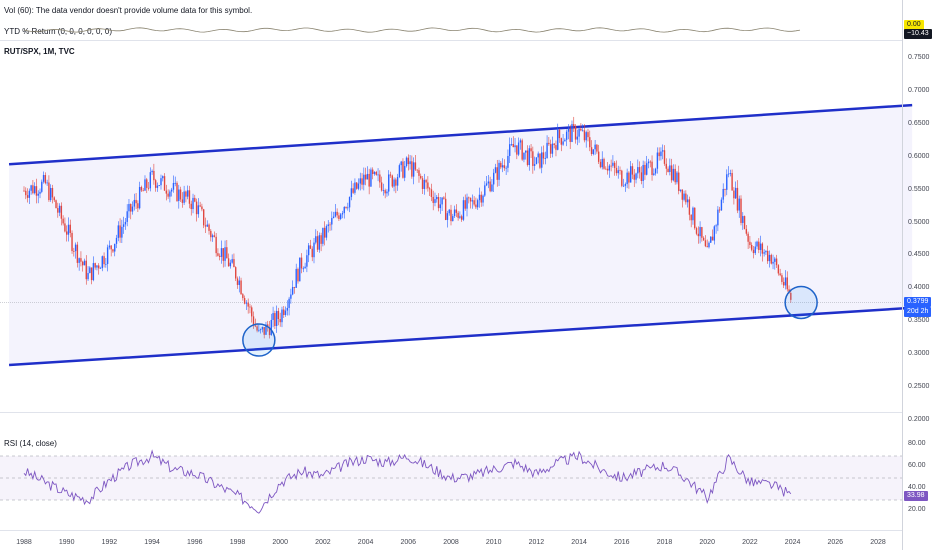 This screenshot has height=550, width=932. Describe the element at coordinates (237, 542) in the screenshot. I see `time-axis-label: 1998` at that location.